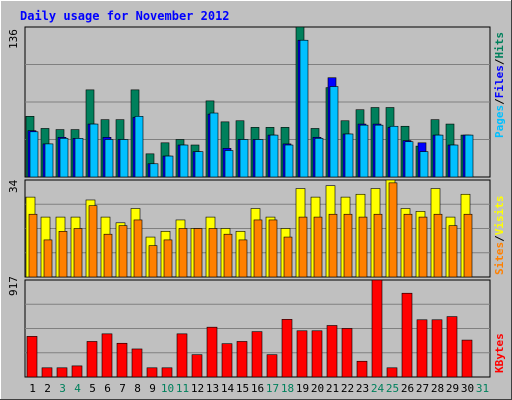 The width and height of the screenshot is (512, 400). What do you see at coordinates (332, 388) in the screenshot?
I see `day-label: 21` at bounding box center [332, 388].